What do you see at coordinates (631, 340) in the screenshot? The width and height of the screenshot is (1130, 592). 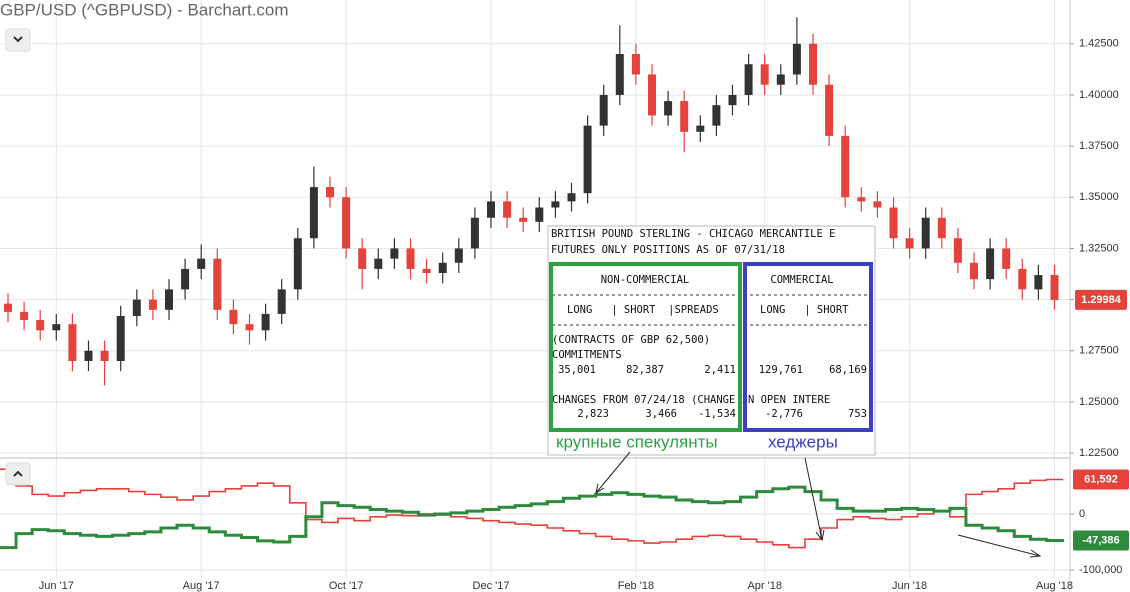 I see `units: (CONTRACTS OF GBP 62,500)` at bounding box center [631, 340].